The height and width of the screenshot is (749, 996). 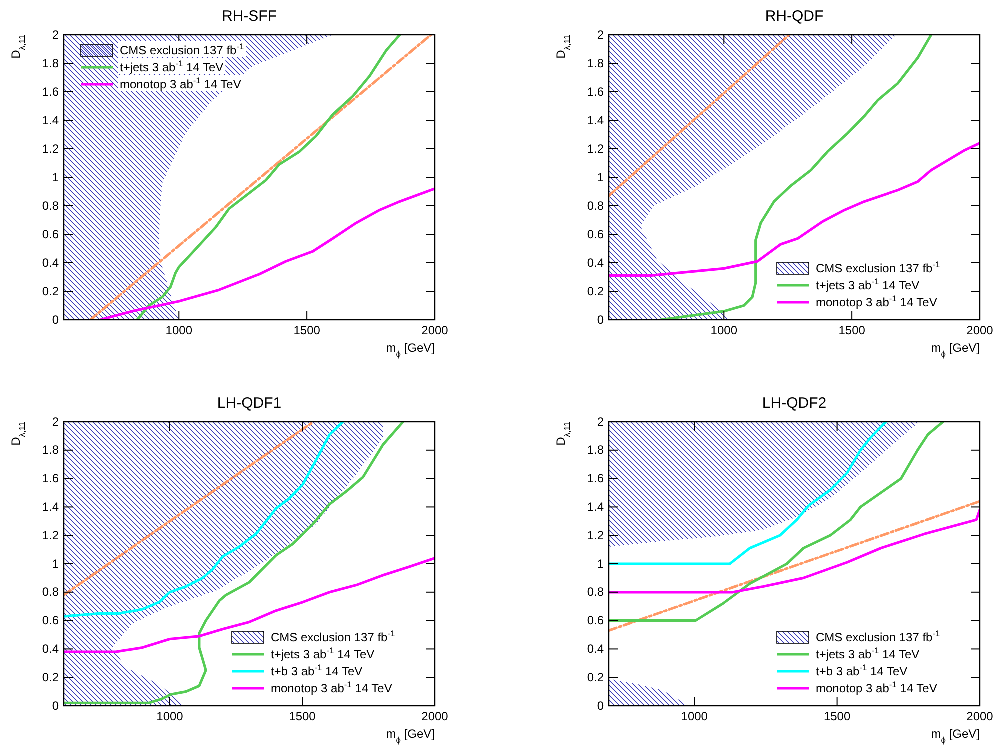 What do you see at coordinates (794, 403) in the screenshot?
I see `chart-title: LH-QDF2` at bounding box center [794, 403].